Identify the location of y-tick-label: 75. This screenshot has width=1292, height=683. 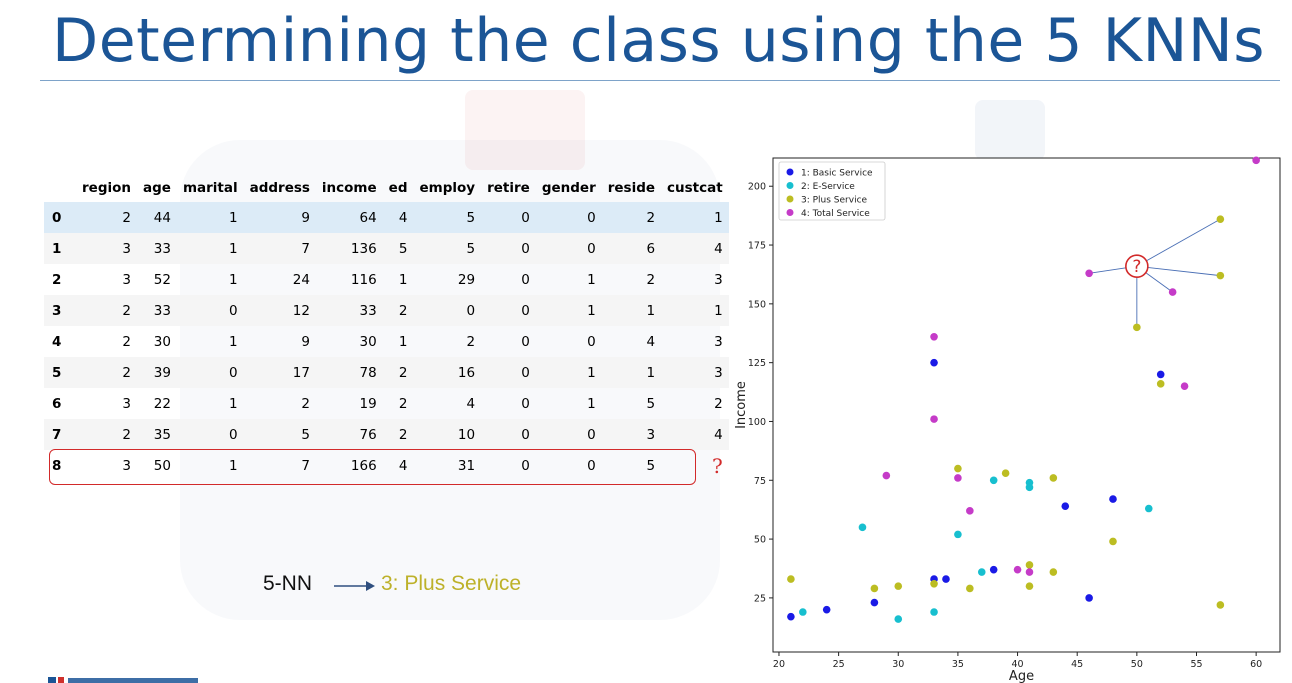
(760, 481).